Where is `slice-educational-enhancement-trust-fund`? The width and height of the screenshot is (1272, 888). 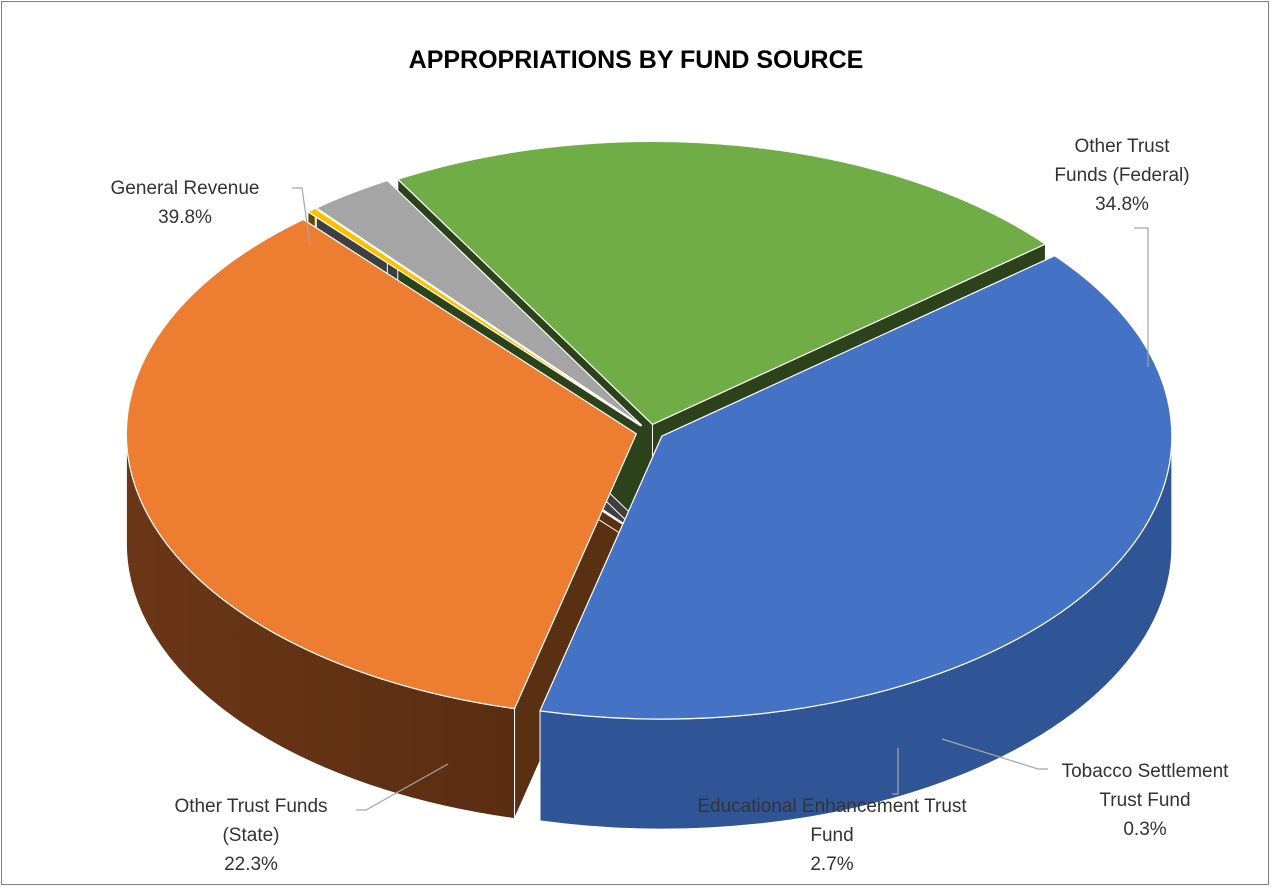 slice-educational-enhancement-trust-fund is located at coordinates (479, 303).